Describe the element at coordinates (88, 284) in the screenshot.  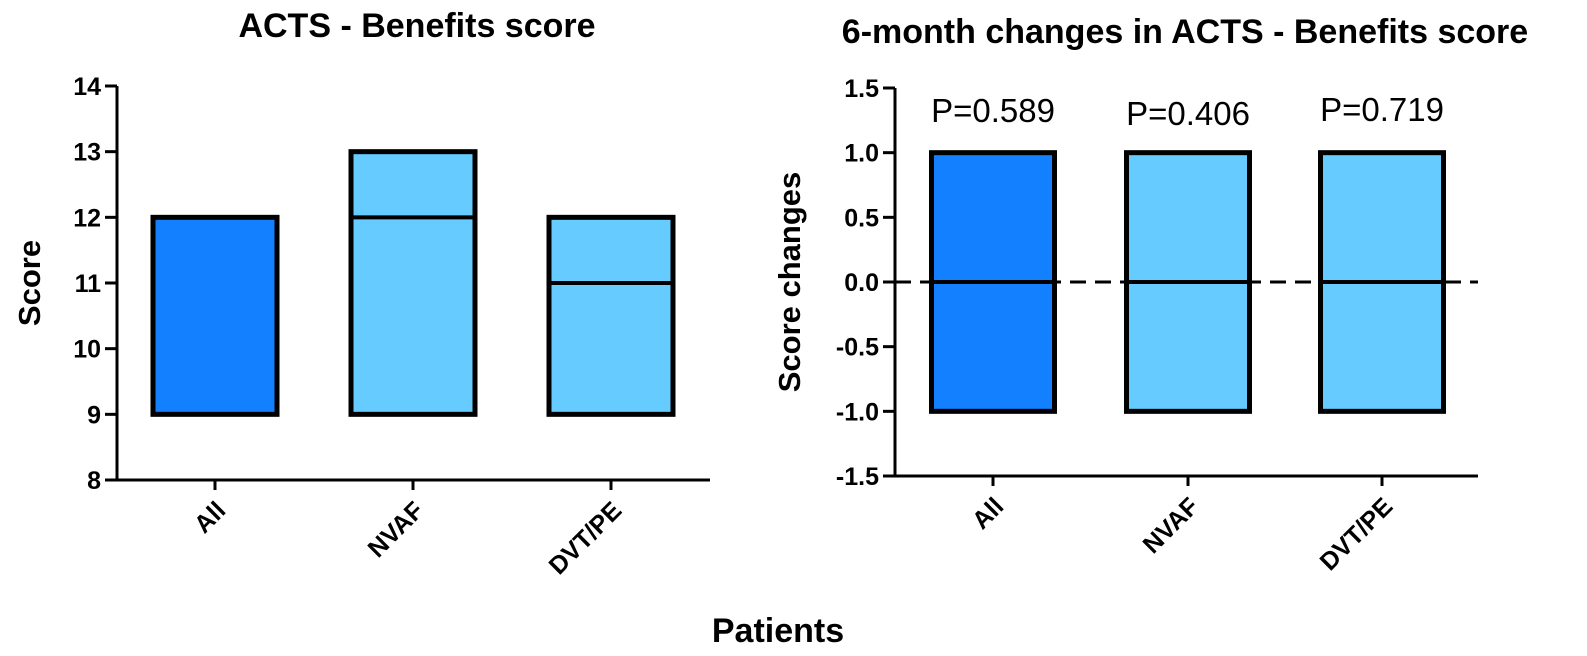
I see `y-tick-label: 11` at that location.